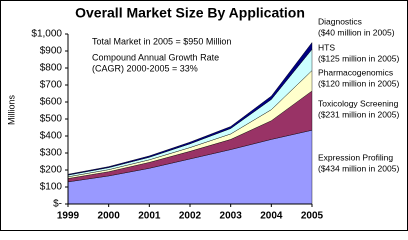 This screenshot has width=408, height=240. Describe the element at coordinates (358, 103) in the screenshot. I see `series-label: Toxicology Screening` at that location.